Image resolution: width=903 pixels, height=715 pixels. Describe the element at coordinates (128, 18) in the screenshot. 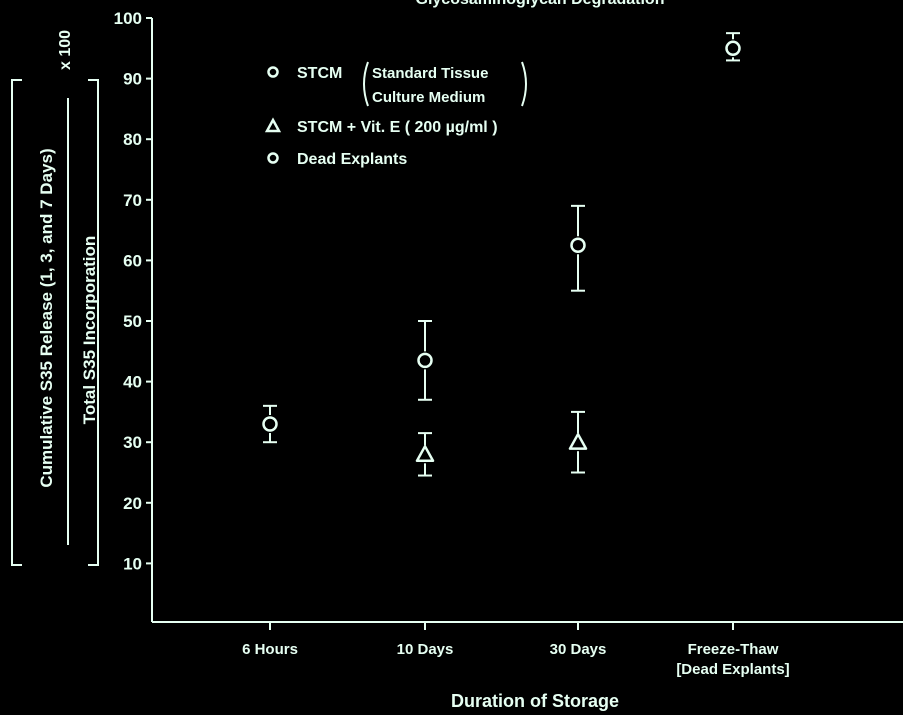

I see `y-tick-label: 100` at that location.